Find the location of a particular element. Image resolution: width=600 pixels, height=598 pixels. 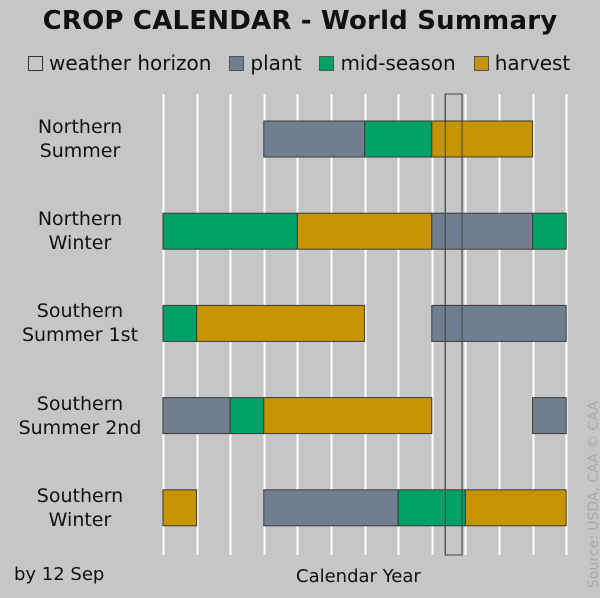

legend: weather horizon plant mid-season harvest is located at coordinates (299, 63).